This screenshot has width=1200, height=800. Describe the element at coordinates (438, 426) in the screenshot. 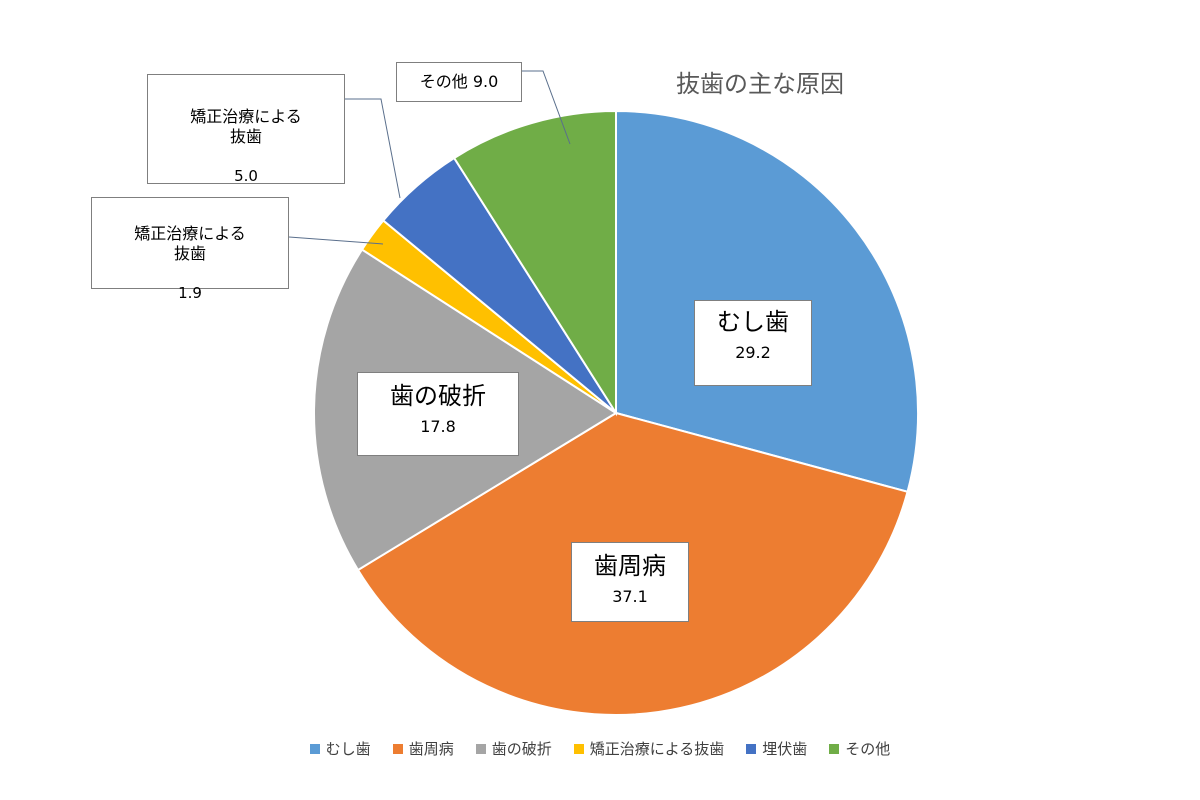

I see `data-label-value: 17.8` at that location.